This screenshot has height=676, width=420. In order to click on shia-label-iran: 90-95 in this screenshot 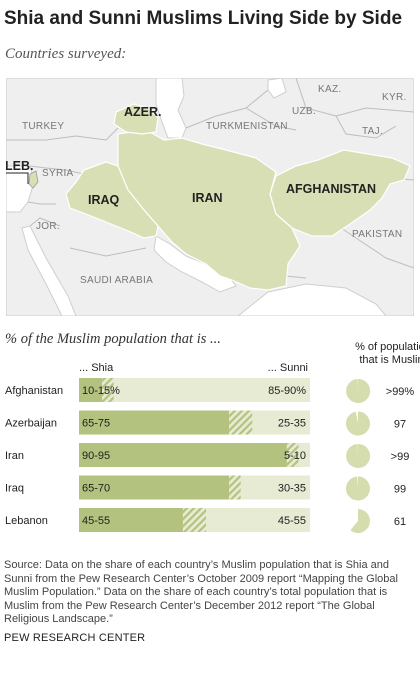, I will do `click(96, 456)`.